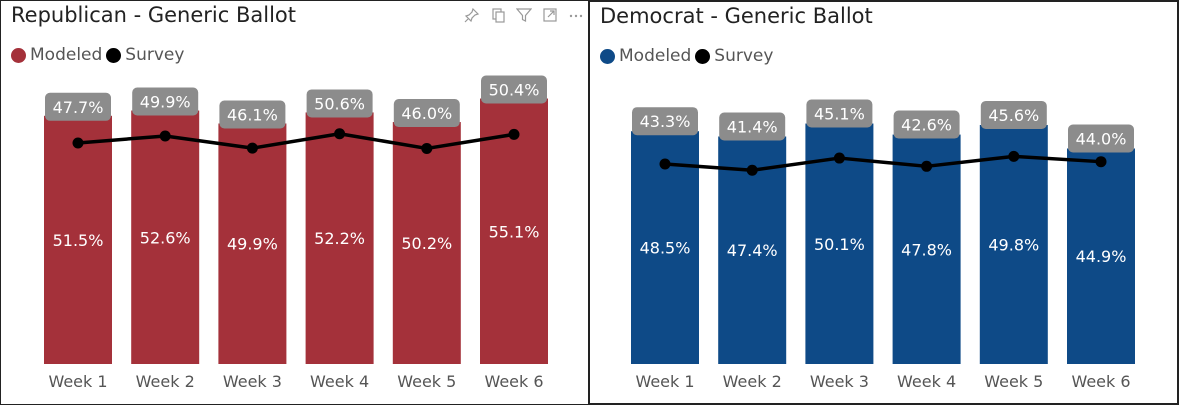 This screenshot has width=1179, height=407. I want to click on bar-data-label: 47.8%, so click(926, 249).